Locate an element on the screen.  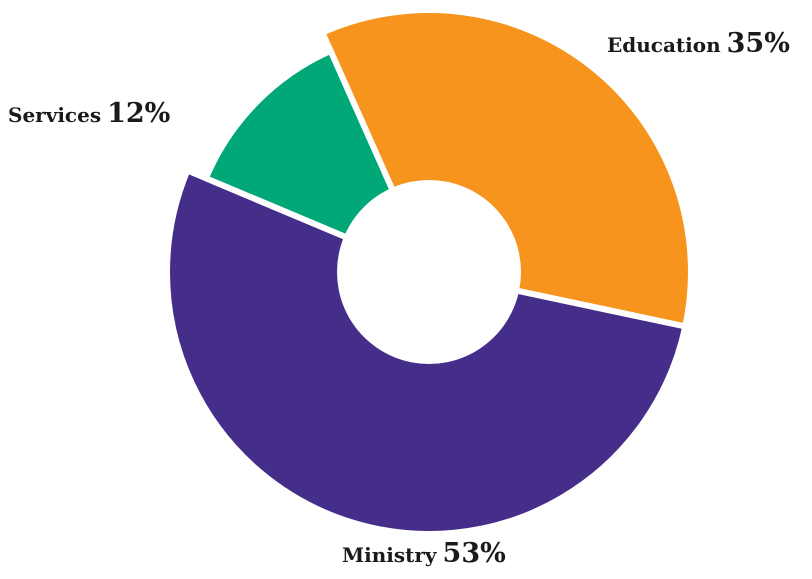
slice-name-services: Services is located at coordinates (55, 115).